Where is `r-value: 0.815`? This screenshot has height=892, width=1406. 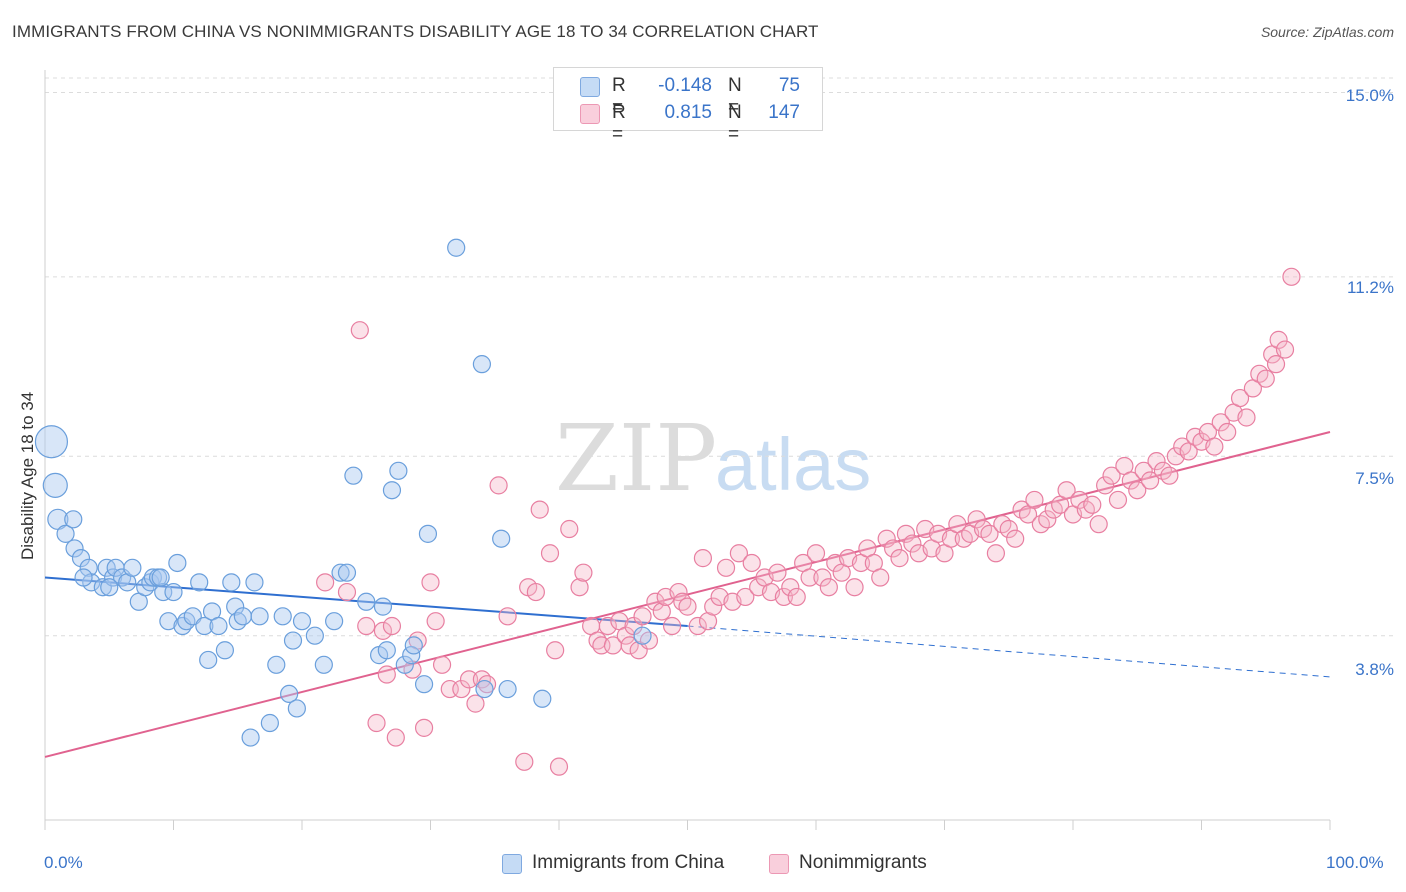 r-value: 0.815 is located at coordinates (688, 112).